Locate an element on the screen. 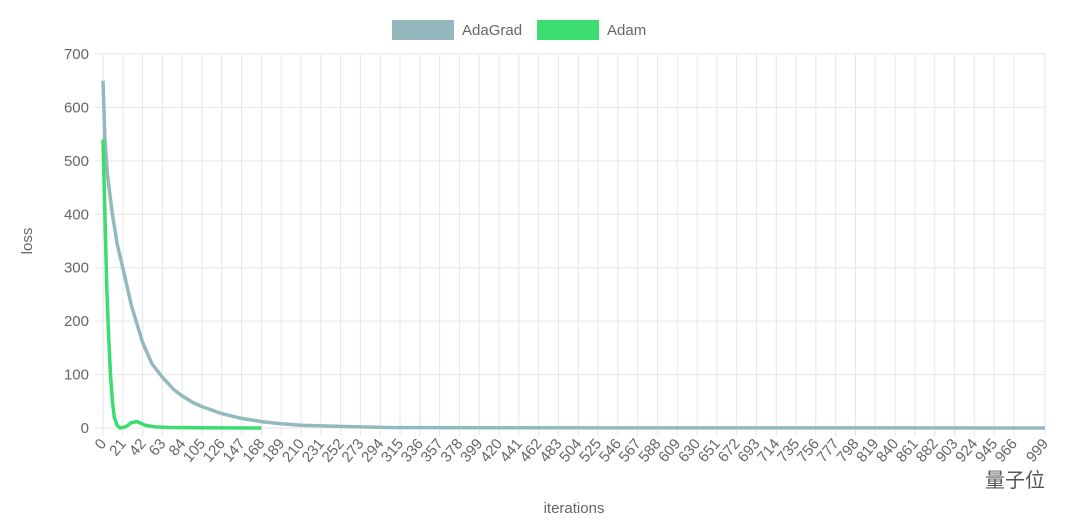 This screenshot has height=530, width=1080. x-axis-label: iterations is located at coordinates (574, 508).